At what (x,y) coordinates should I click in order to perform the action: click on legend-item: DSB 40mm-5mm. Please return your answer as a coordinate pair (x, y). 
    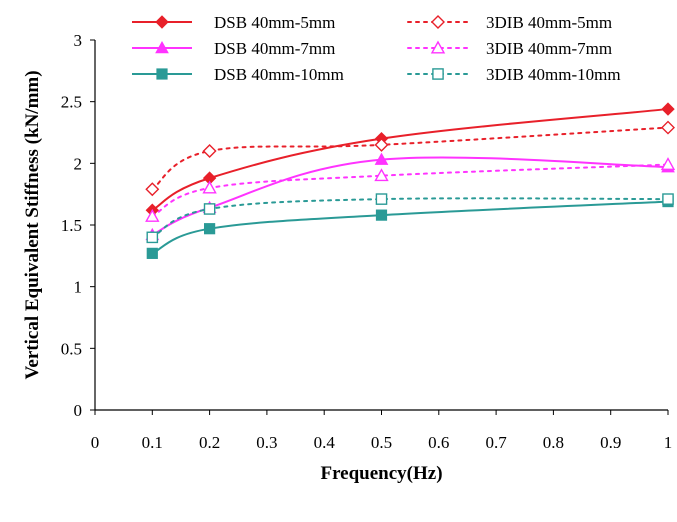
    Looking at the image, I should click on (233, 22).